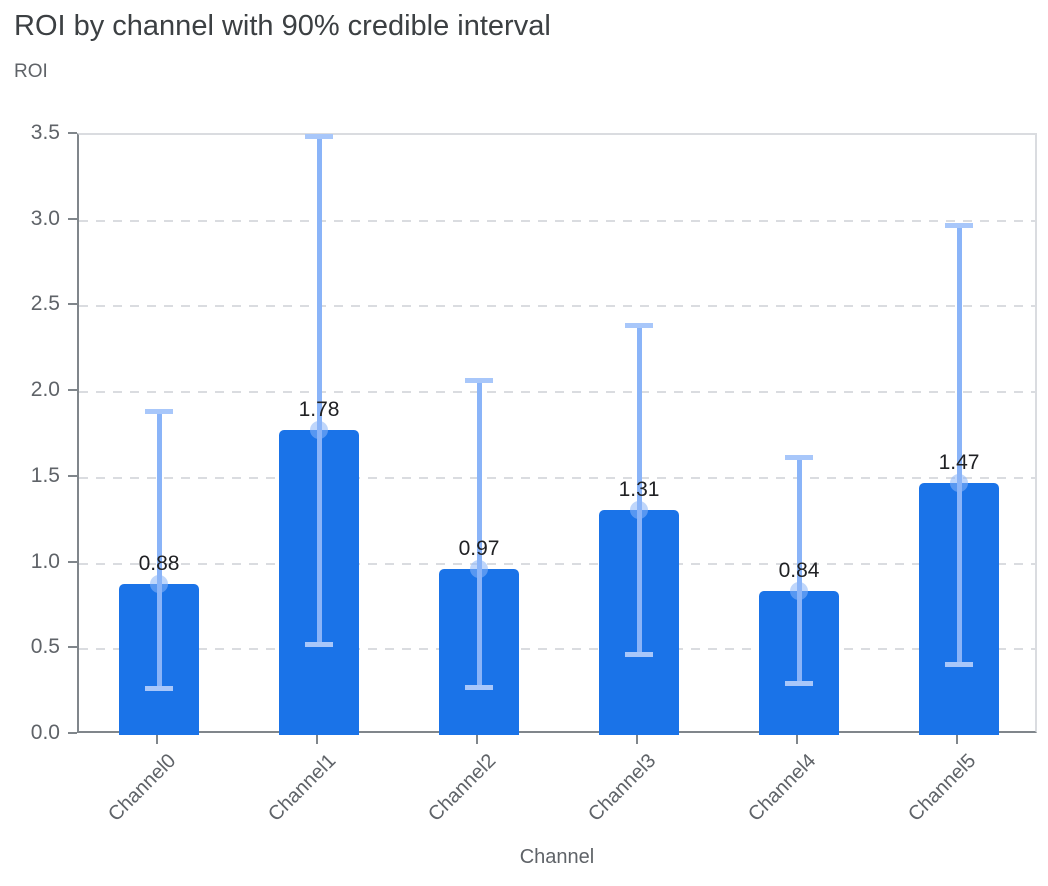  What do you see at coordinates (639, 654) in the screenshot?
I see `error-cap-bottom-channel3` at bounding box center [639, 654].